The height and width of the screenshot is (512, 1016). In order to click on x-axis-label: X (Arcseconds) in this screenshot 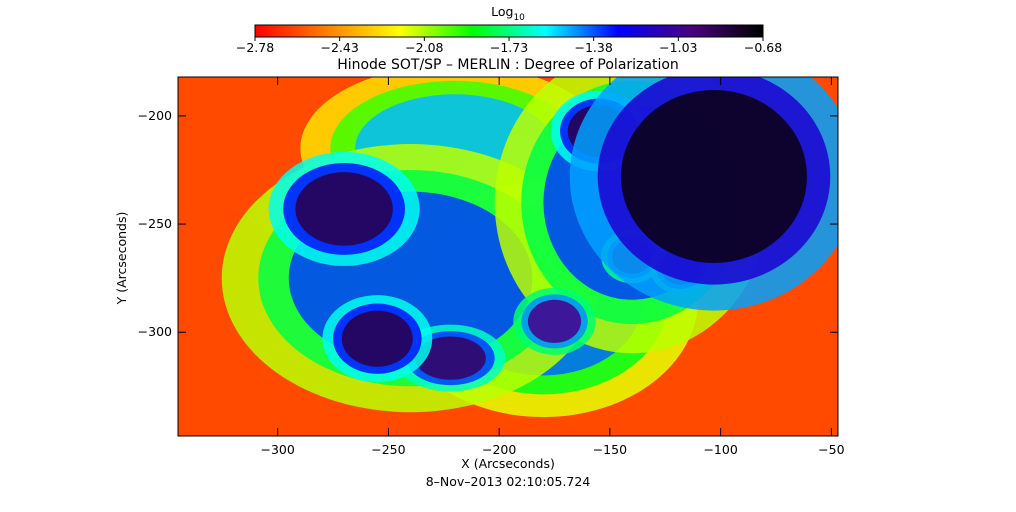, I will do `click(508, 463)`.